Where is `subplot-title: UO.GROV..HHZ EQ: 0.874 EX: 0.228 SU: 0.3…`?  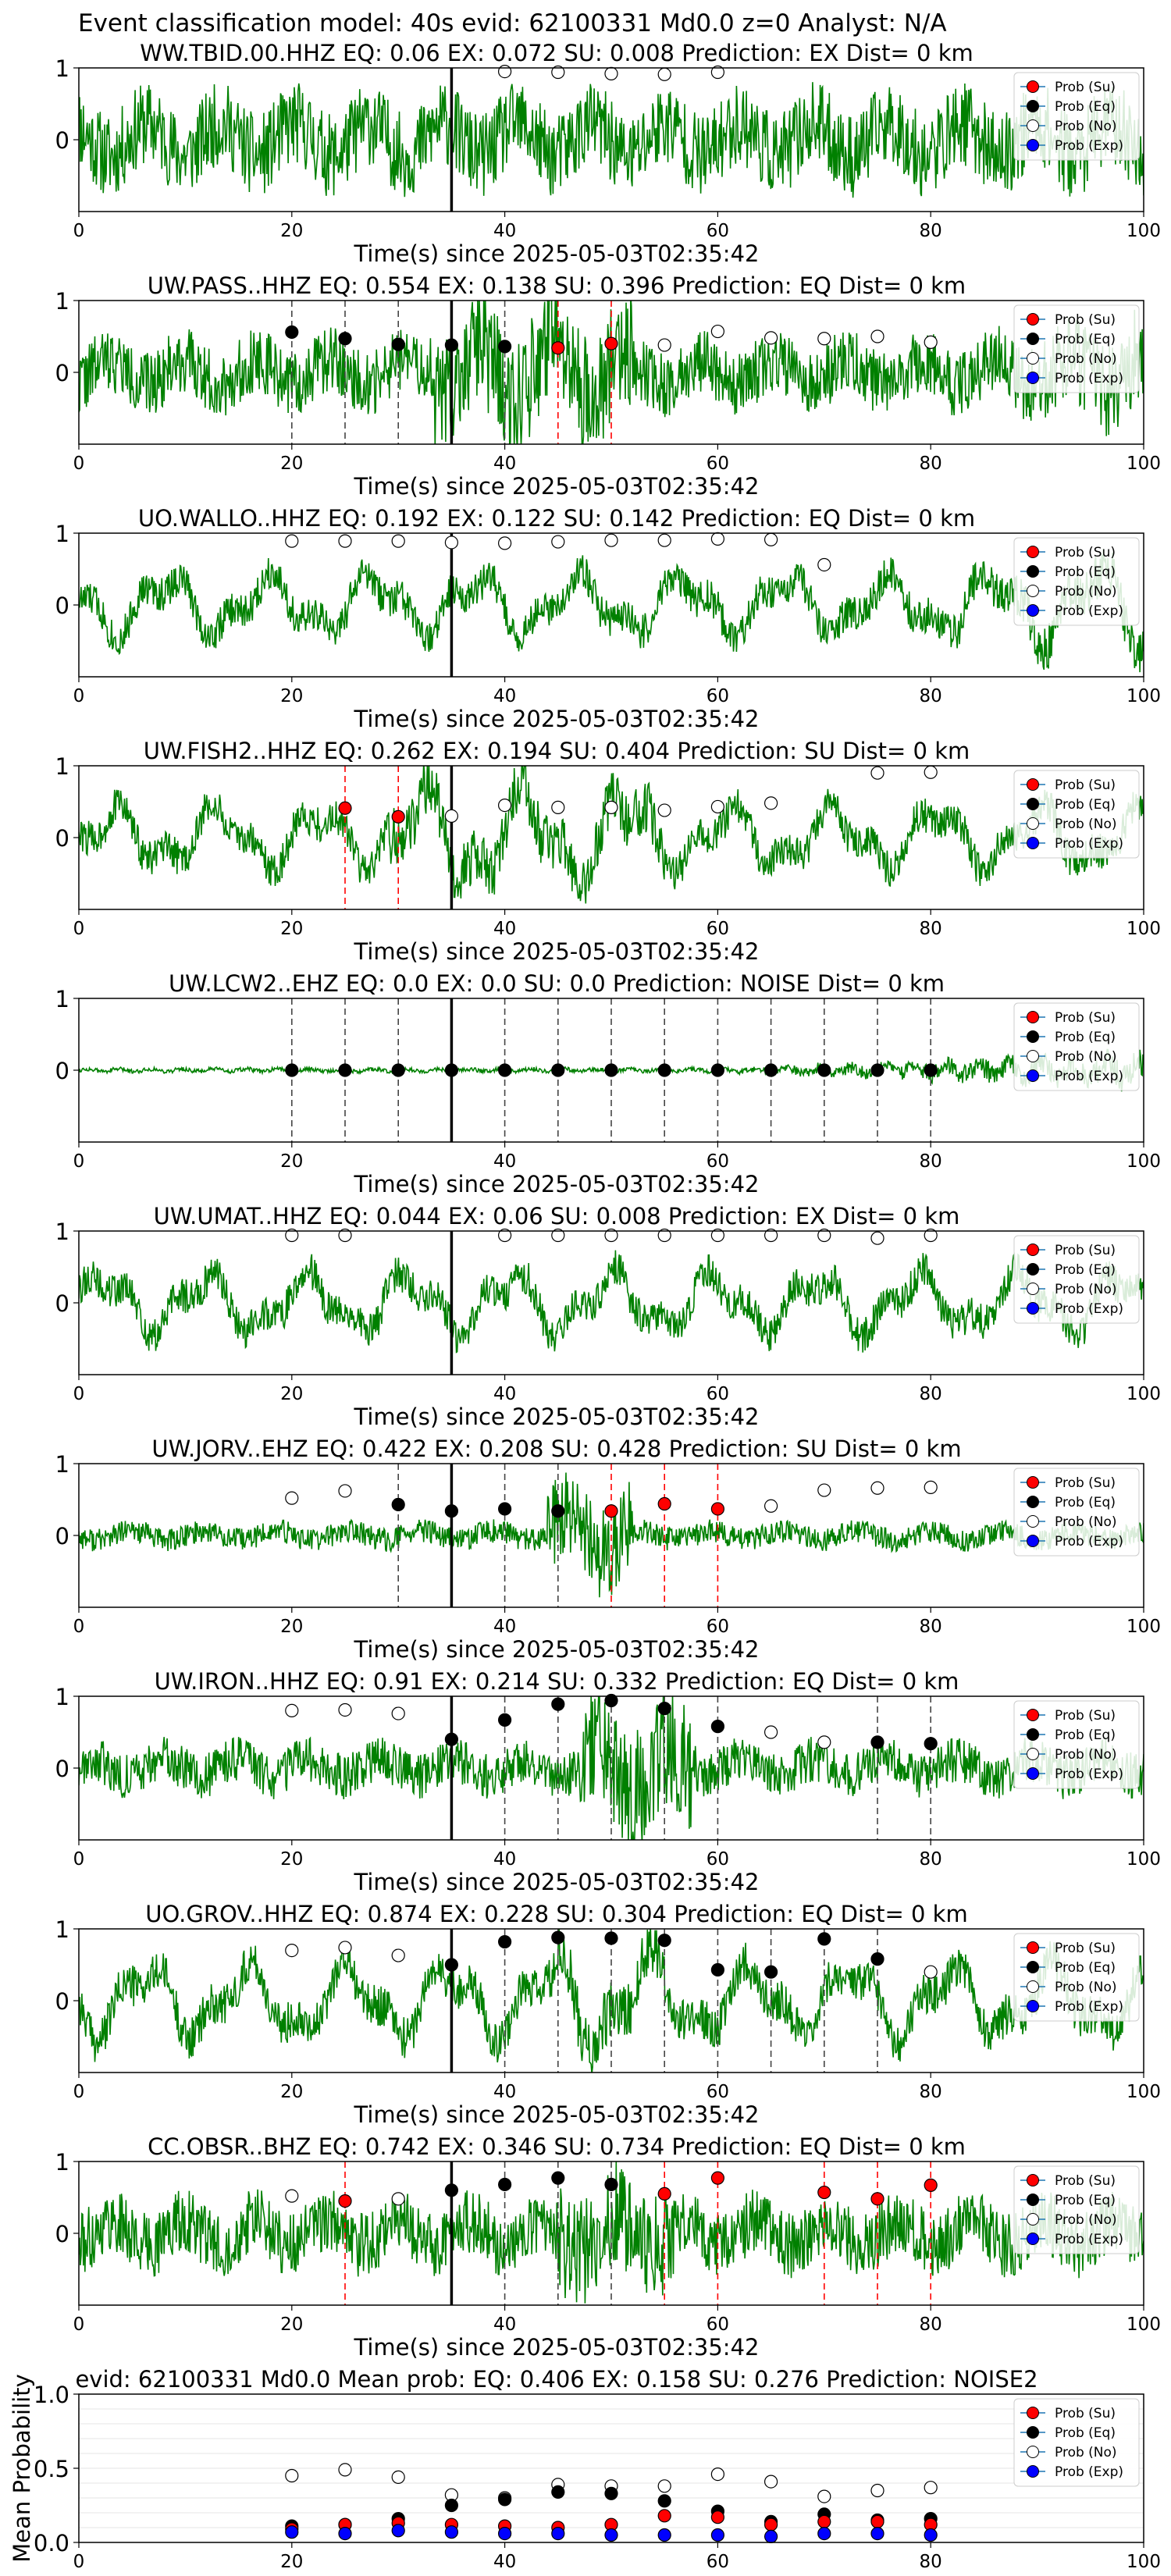
subplot-title: UO.GROV..HHZ EQ: 0.874 EX: 0.228 SU: 0.3… is located at coordinates (556, 1914).